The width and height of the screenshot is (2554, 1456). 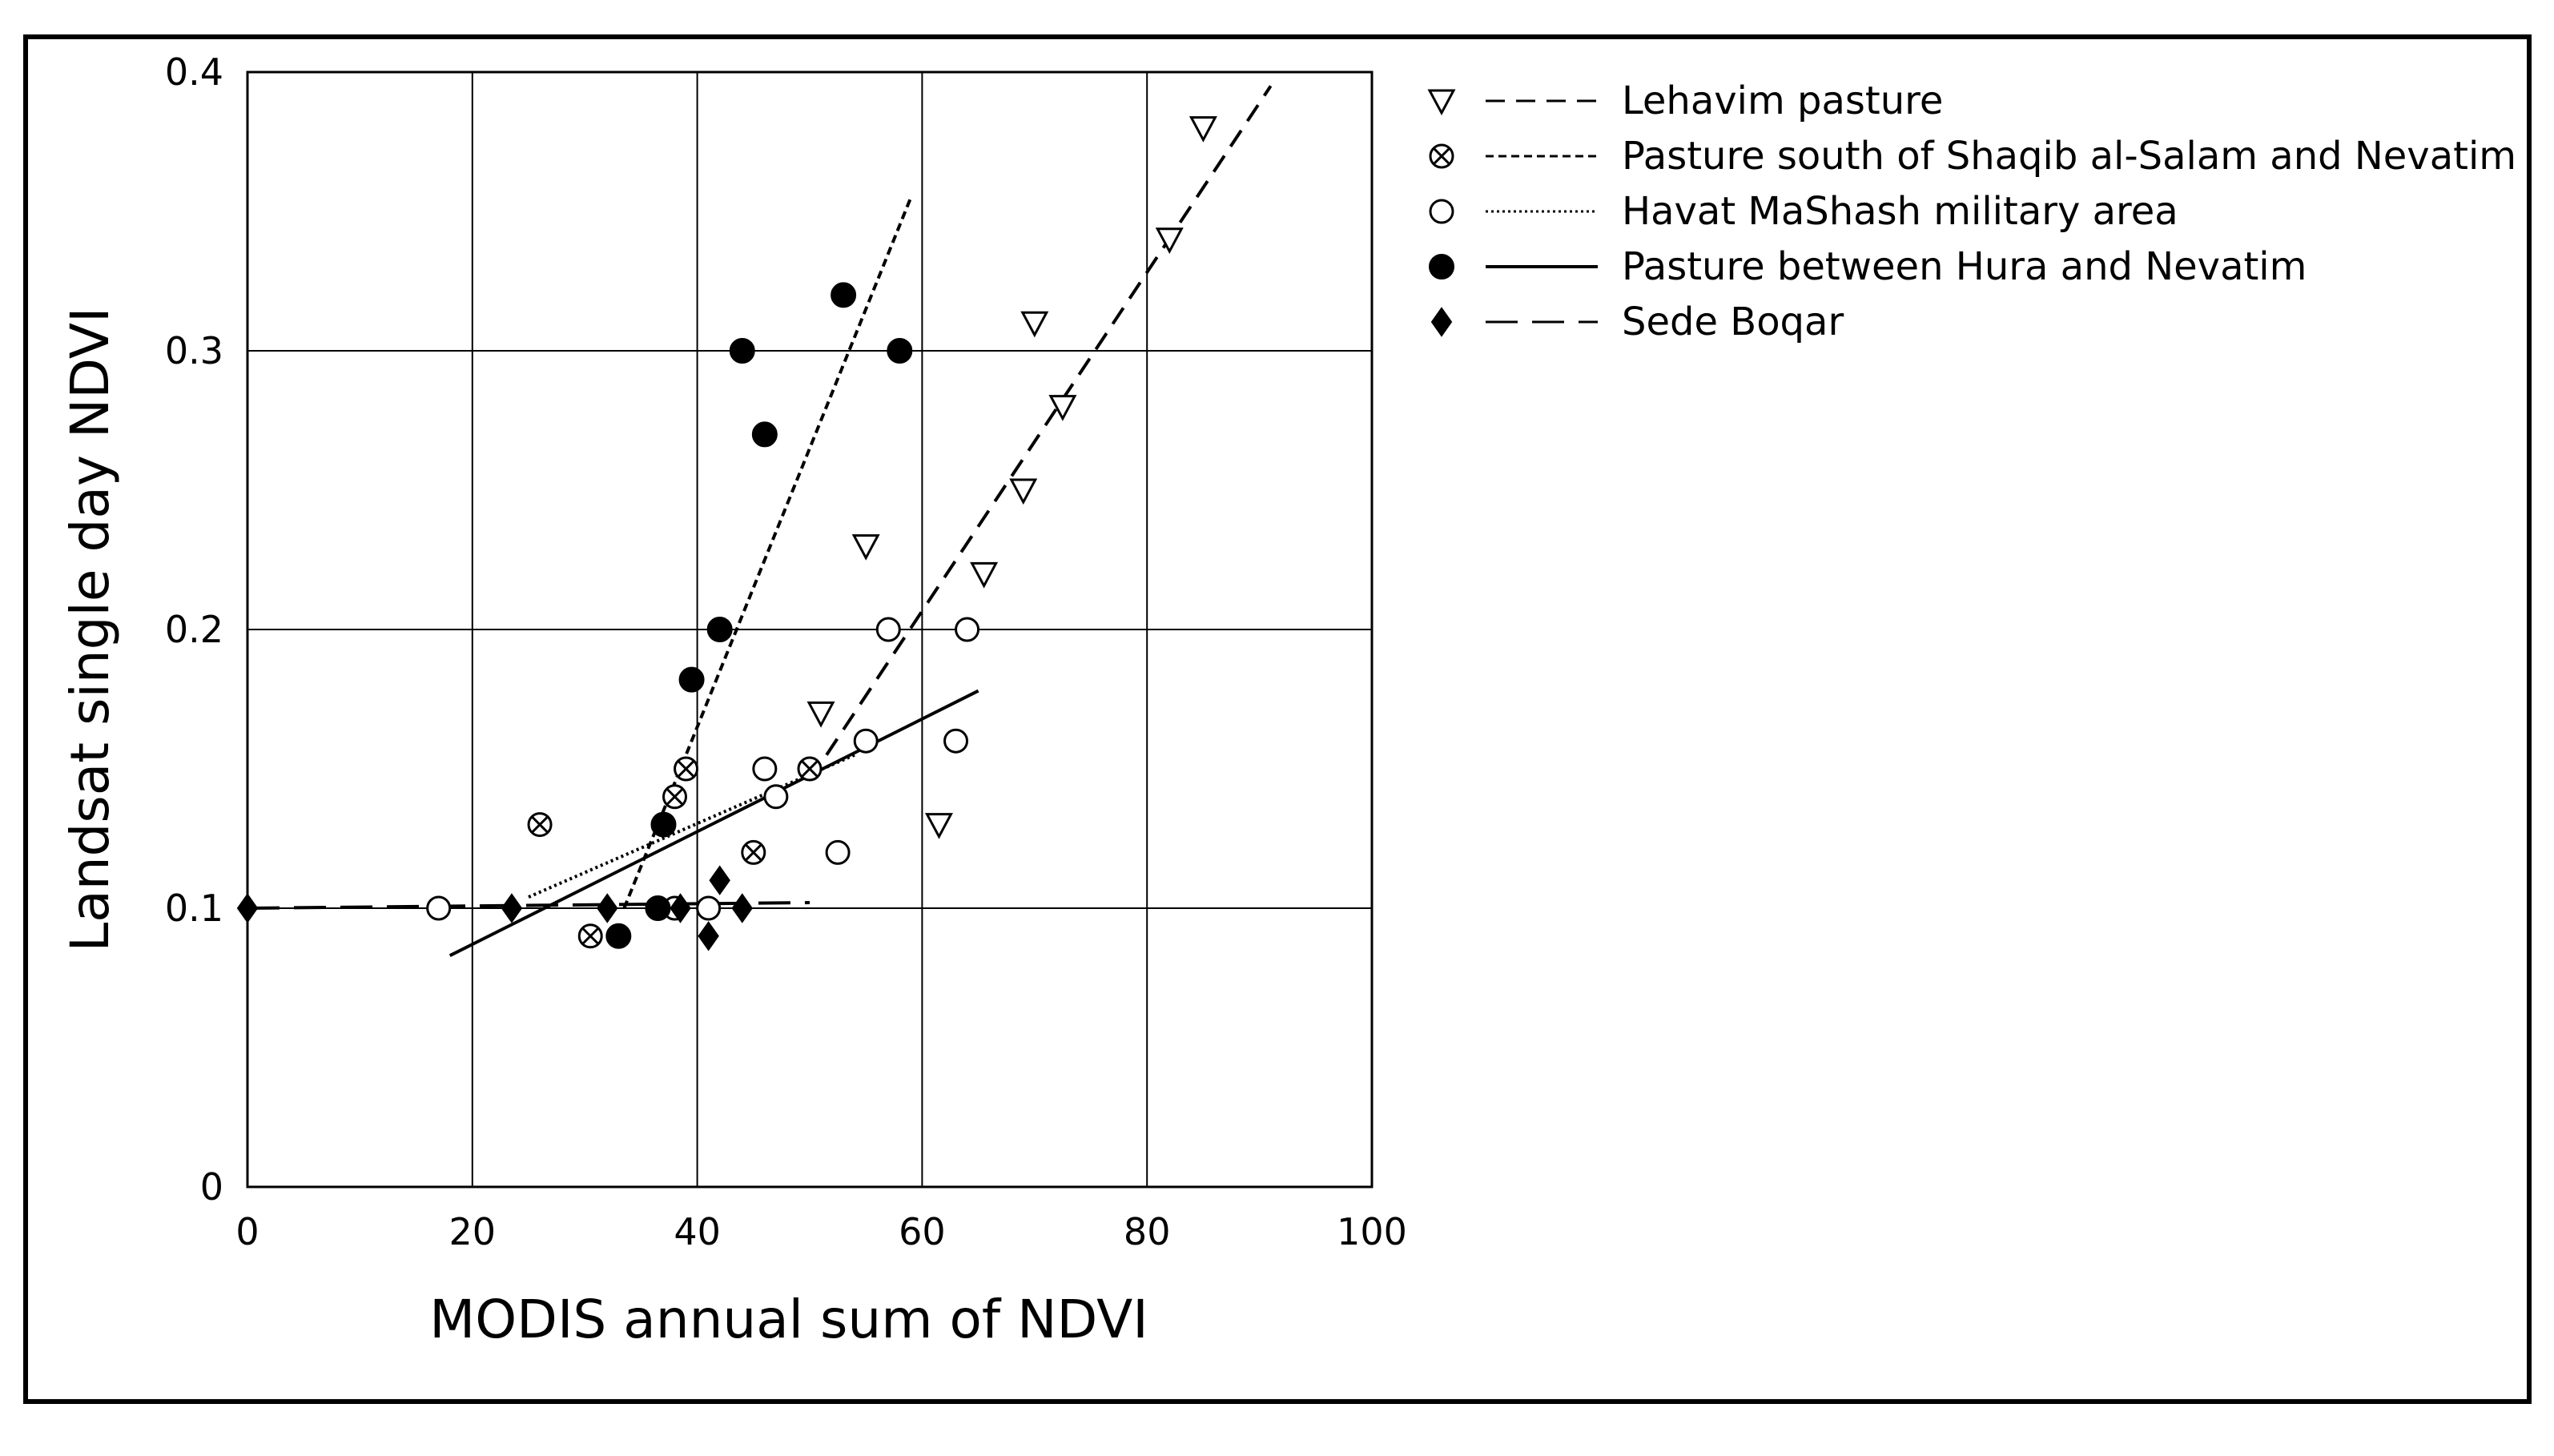 What do you see at coordinates (1147, 1231) in the screenshot?
I see `x-tick-label: 80` at bounding box center [1147, 1231].